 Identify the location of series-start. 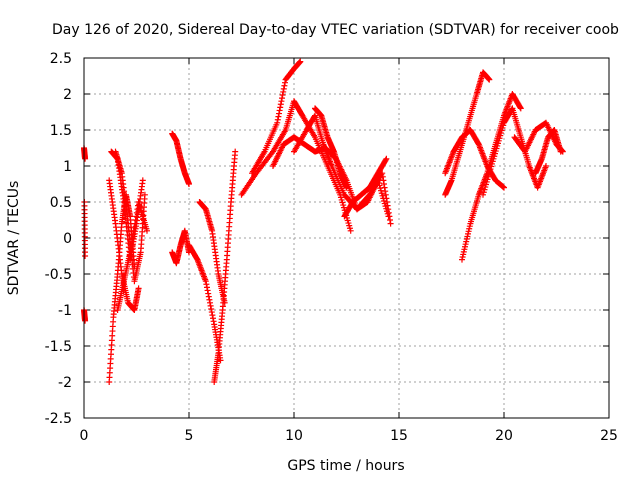
(85, 153).